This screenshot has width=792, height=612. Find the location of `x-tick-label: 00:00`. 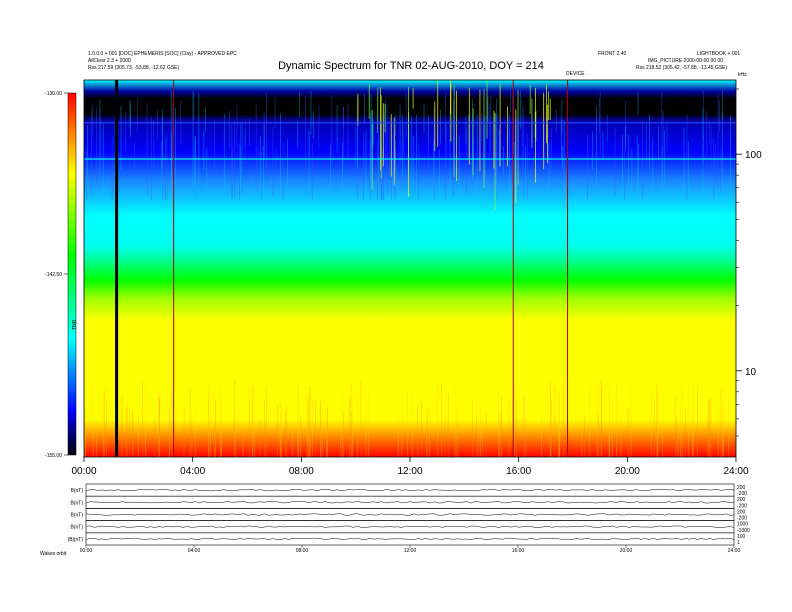

x-tick-label: 00:00 is located at coordinates (83, 471).